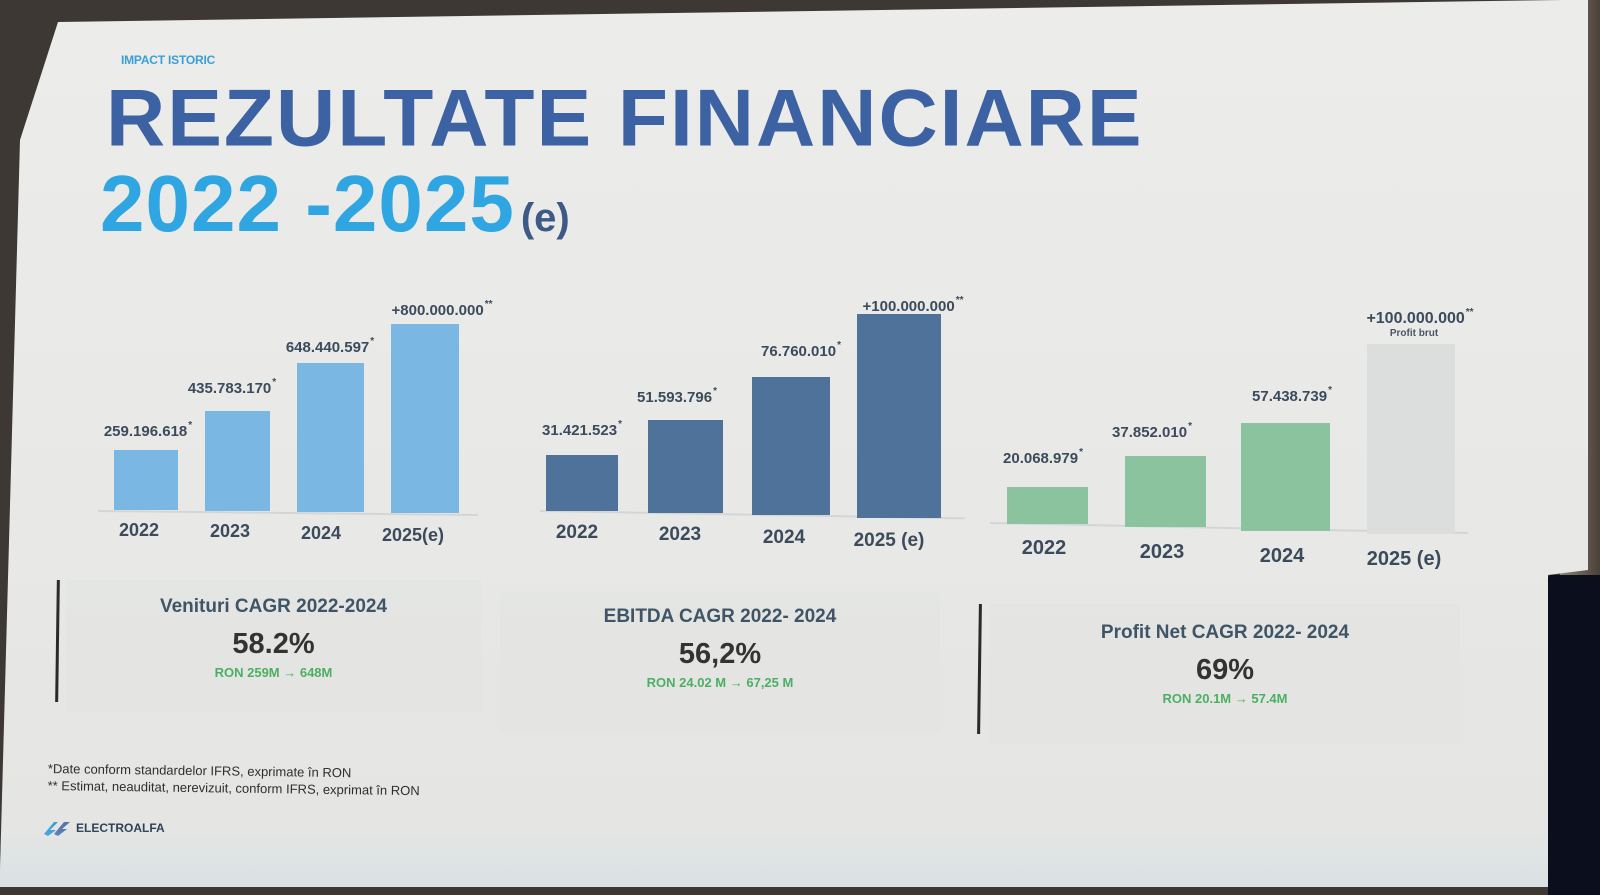 This screenshot has width=1600, height=895. Describe the element at coordinates (307, 203) in the screenshot. I see `years-range: 2022 -2025` at that location.